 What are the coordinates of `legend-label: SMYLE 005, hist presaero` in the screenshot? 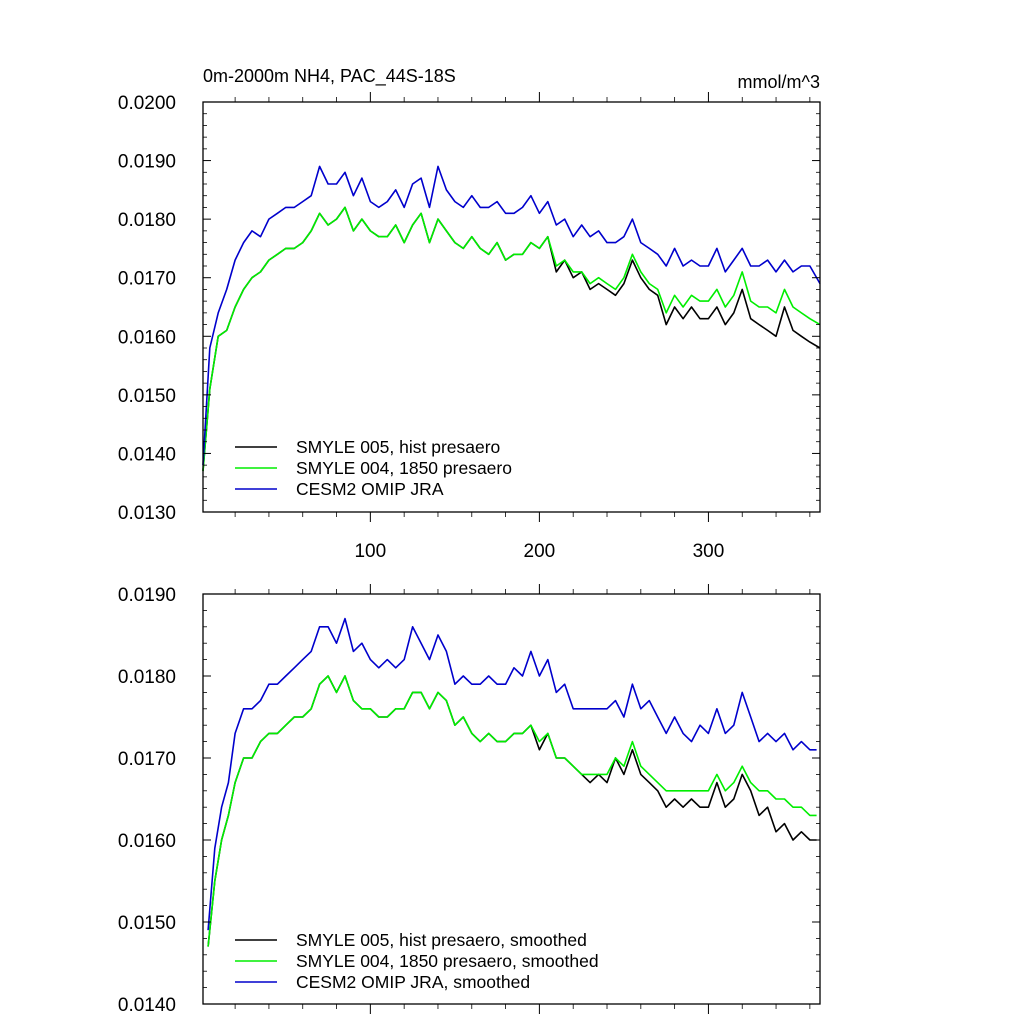 It's located at (398, 447).